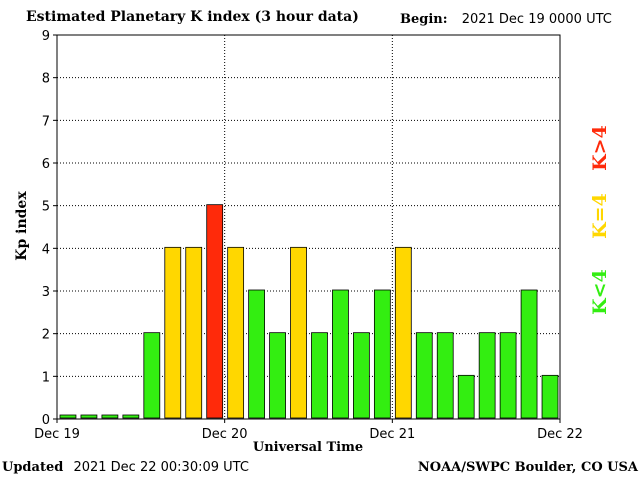  What do you see at coordinates (46, 249) in the screenshot?
I see `y-tick-label: 4` at bounding box center [46, 249].